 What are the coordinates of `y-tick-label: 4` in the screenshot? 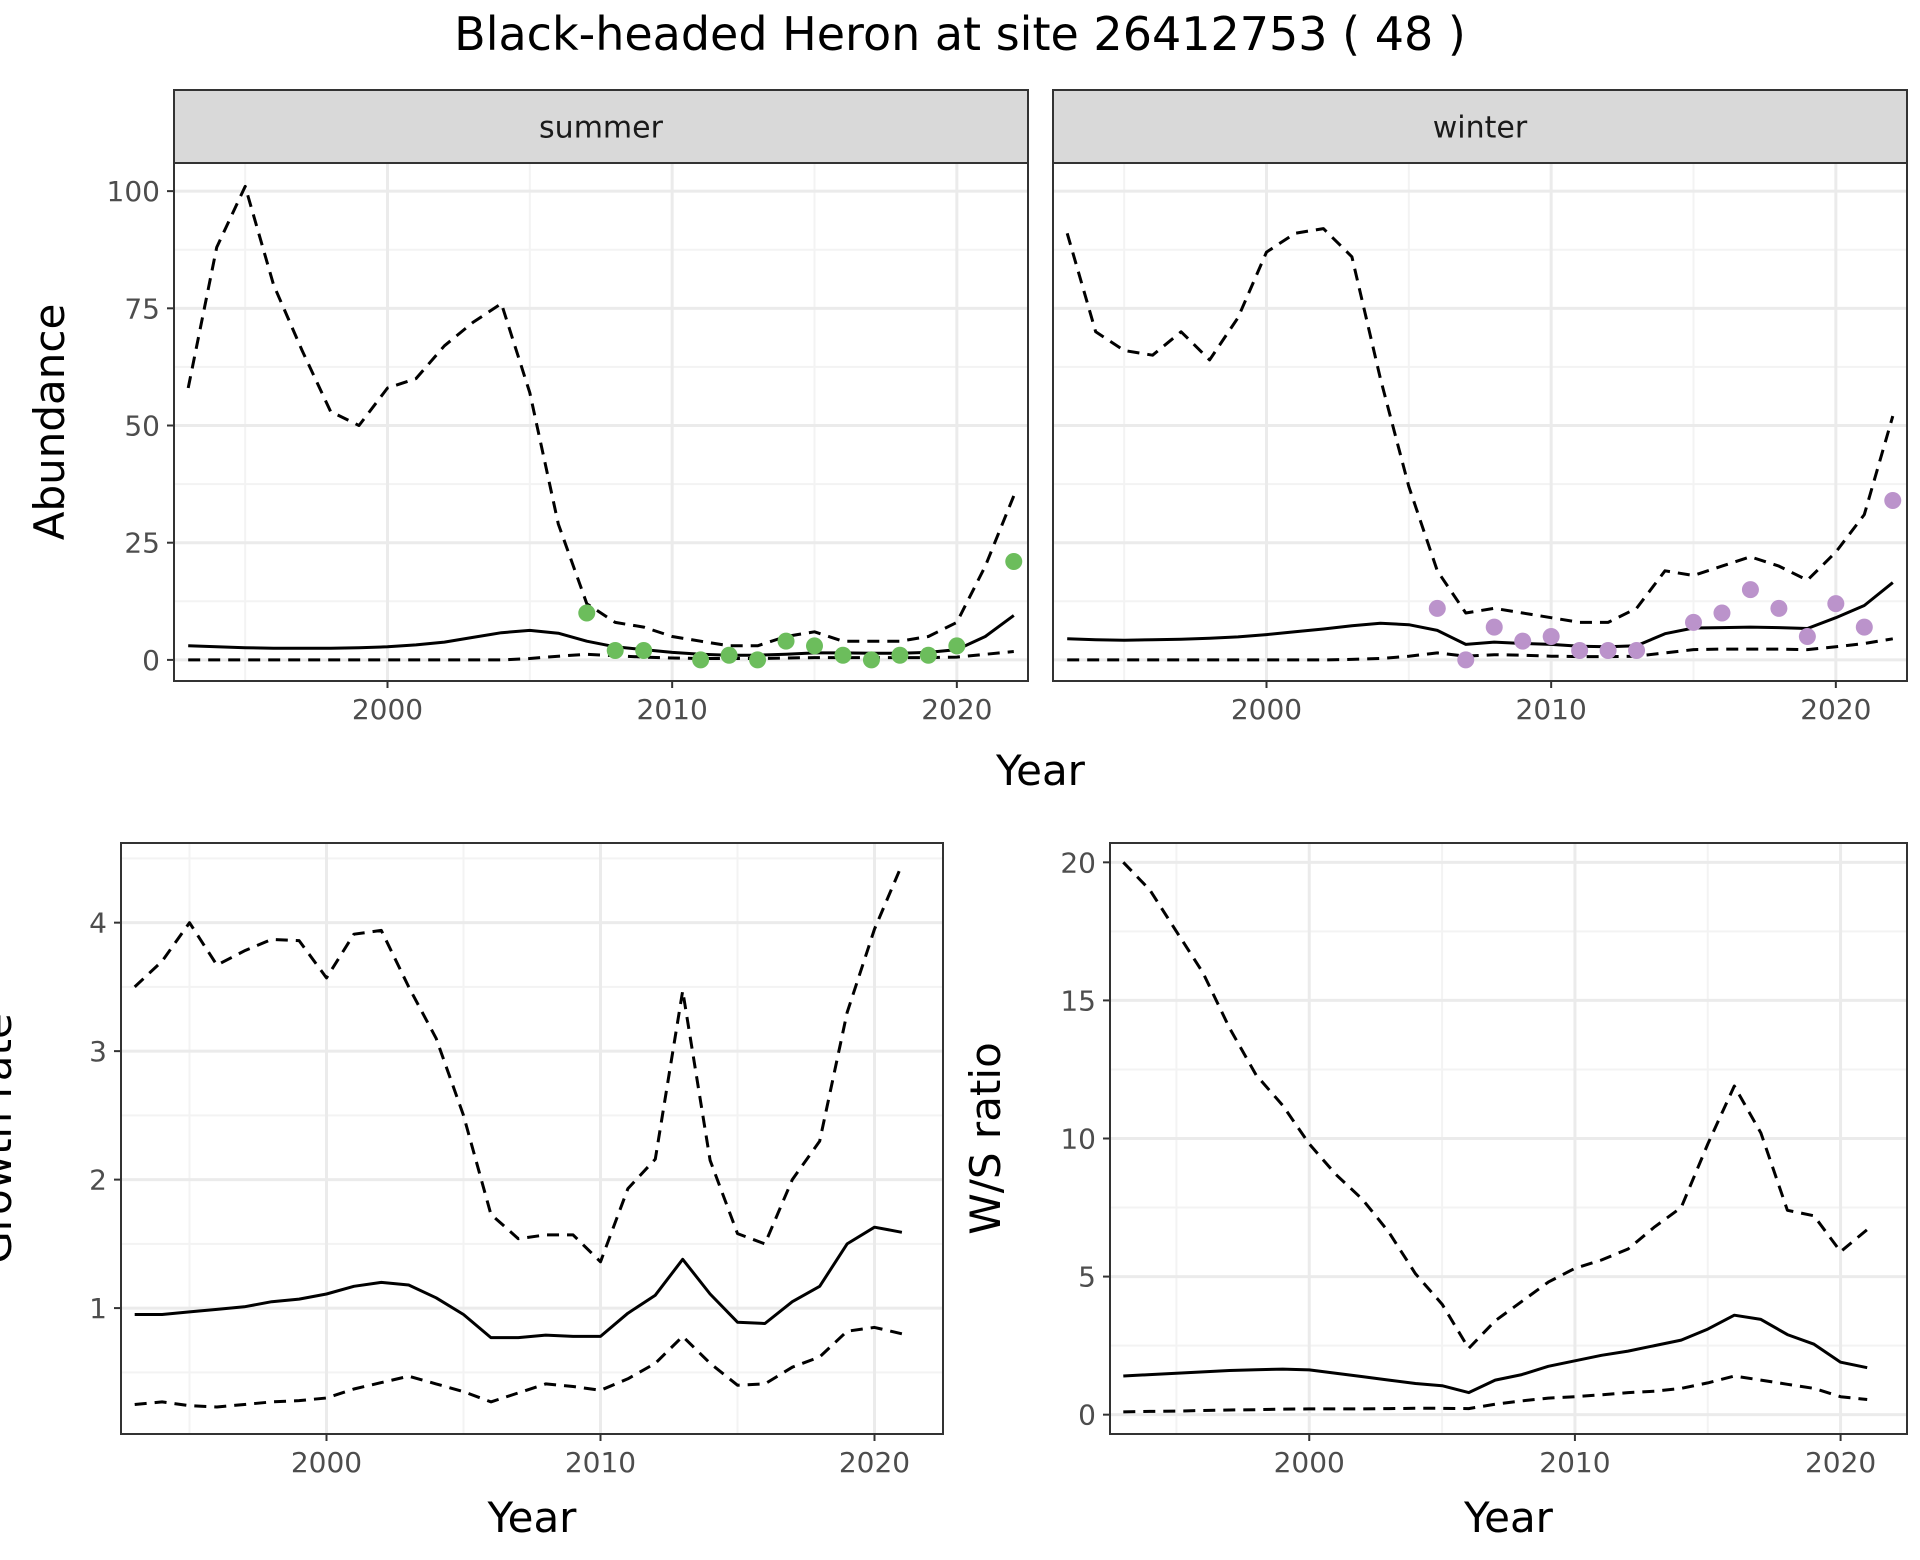 It's located at (98, 923).